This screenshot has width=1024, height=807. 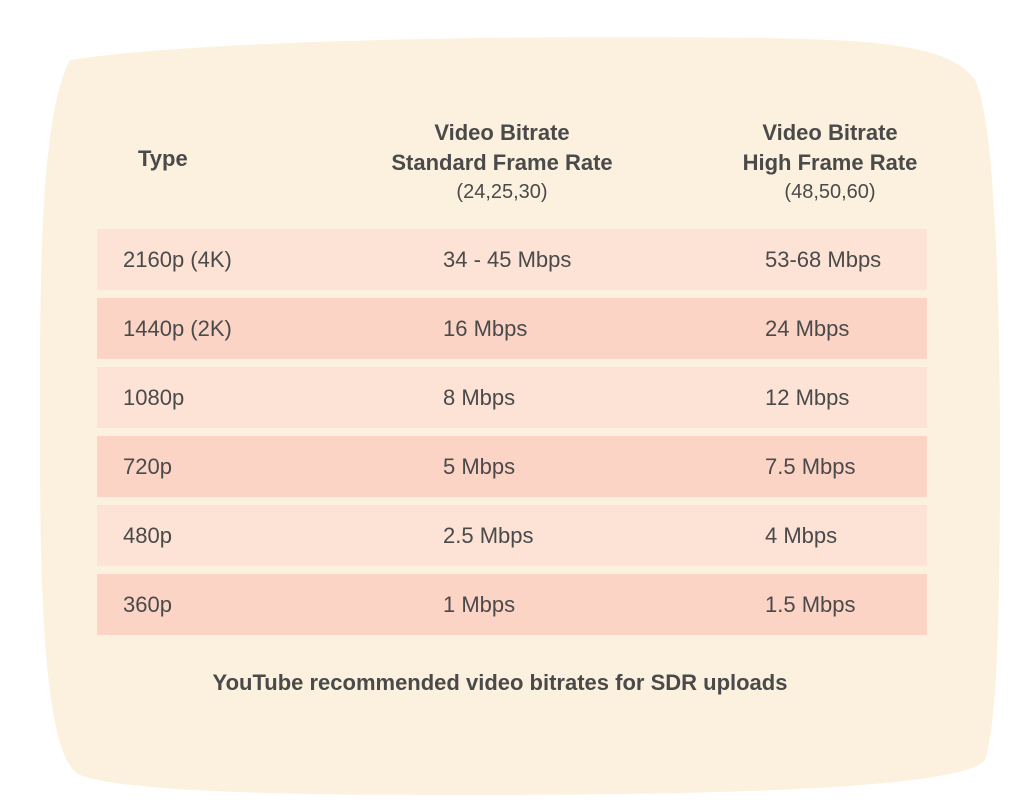 I want to click on cell-standard-bitrate: 2.5 Mbps, so click(x=488, y=535).